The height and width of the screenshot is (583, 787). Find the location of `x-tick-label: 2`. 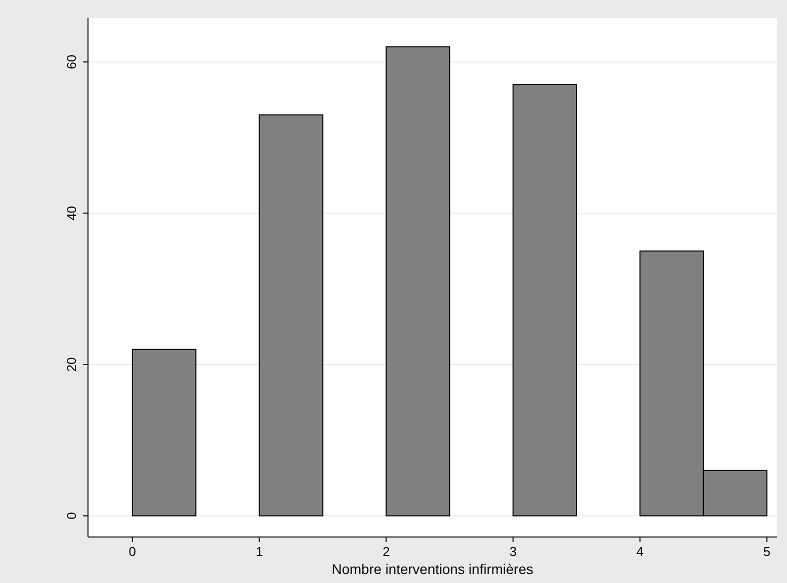

x-tick-label: 2 is located at coordinates (386, 551).